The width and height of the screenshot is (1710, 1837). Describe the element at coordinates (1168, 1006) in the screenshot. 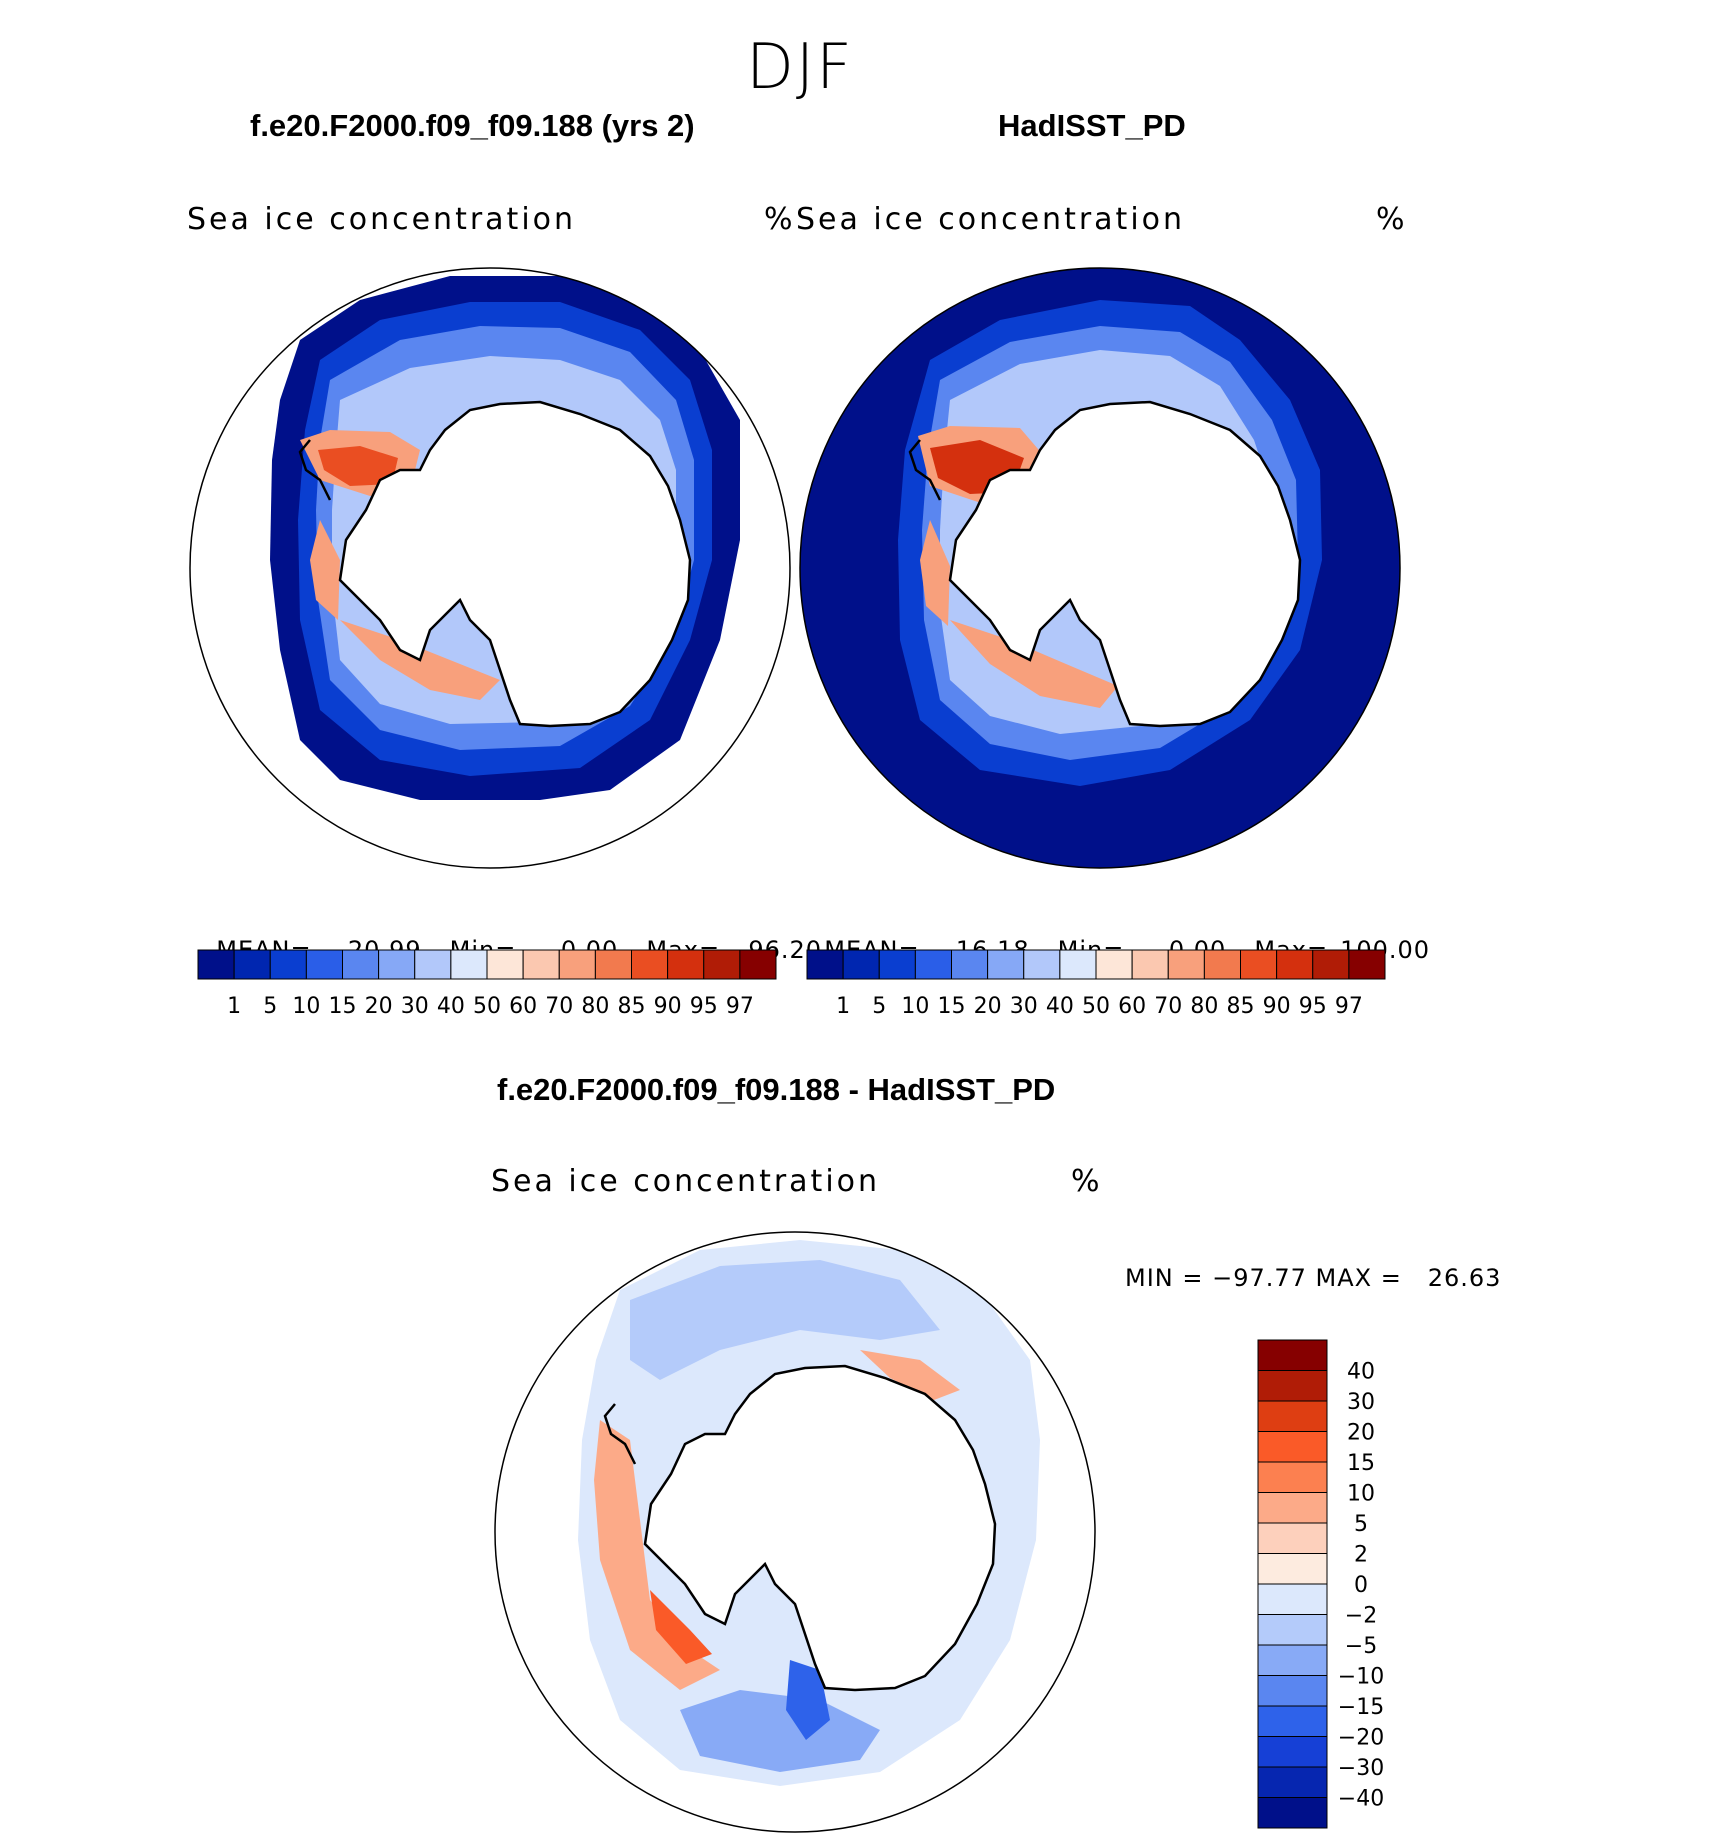

I see `colorbar-tick-label: 70` at that location.